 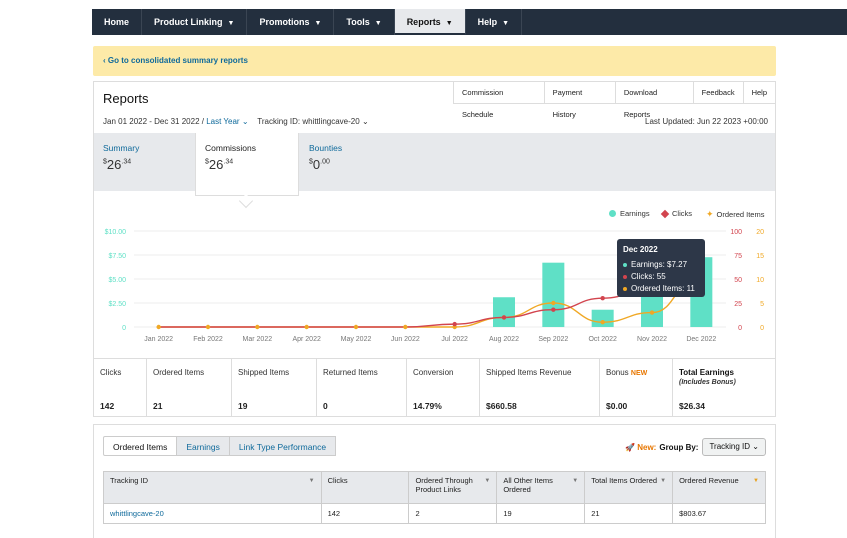 What do you see at coordinates (189, 388) in the screenshot?
I see `stat-ordered-items: Ordered Items 21` at bounding box center [189, 388].